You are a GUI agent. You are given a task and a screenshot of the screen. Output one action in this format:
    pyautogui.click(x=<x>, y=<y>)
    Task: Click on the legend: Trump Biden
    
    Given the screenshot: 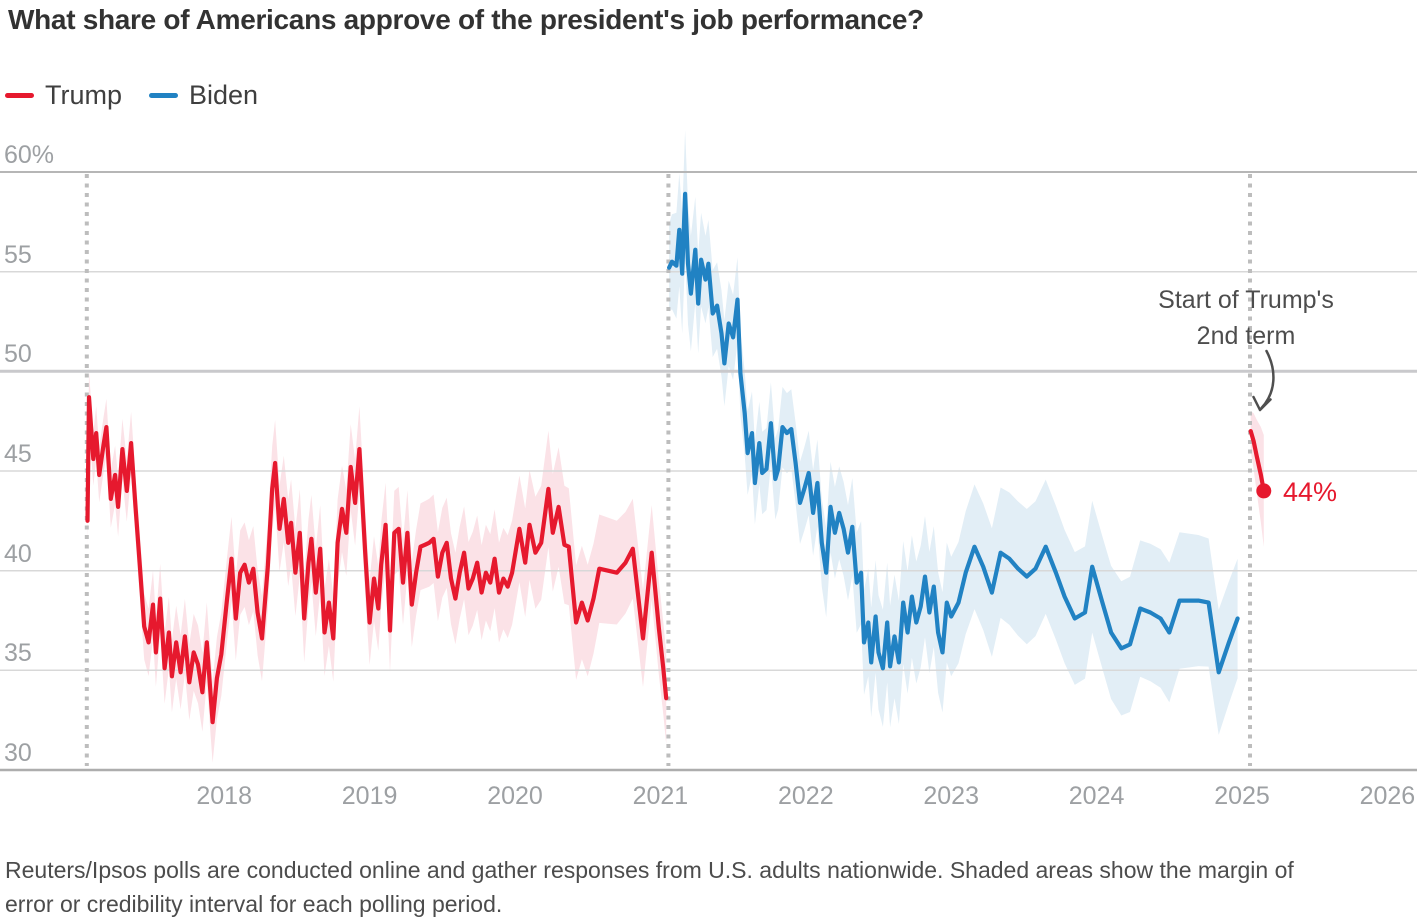 What is the action you would take?
    pyautogui.click(x=131, y=95)
    